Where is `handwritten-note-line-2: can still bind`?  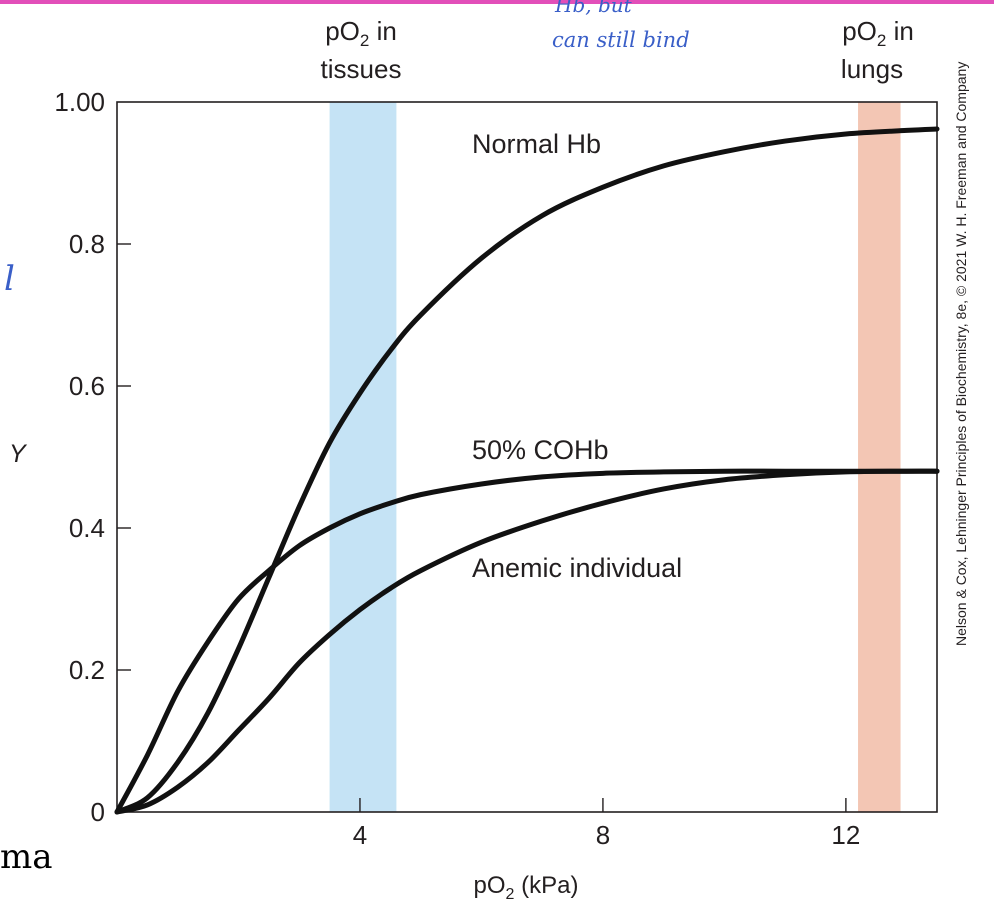 handwritten-note-line-2: can still bind is located at coordinates (621, 40).